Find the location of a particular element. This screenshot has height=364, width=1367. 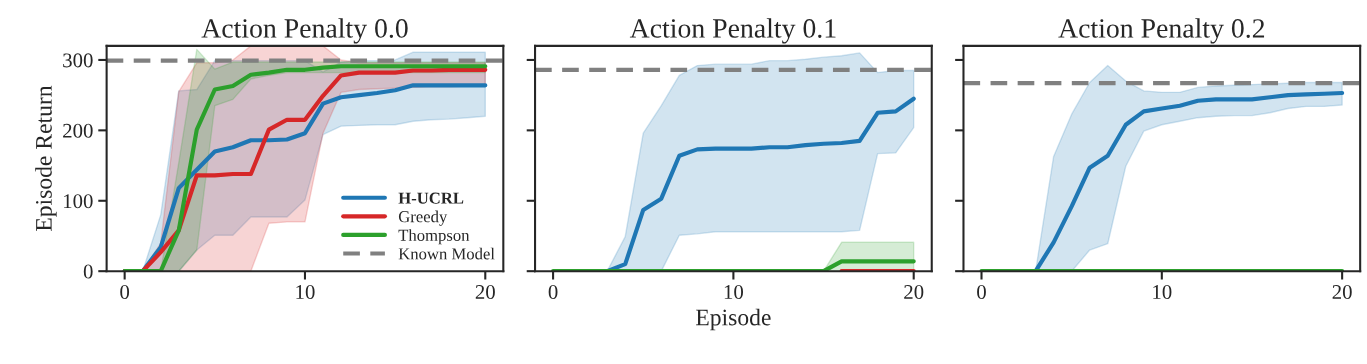

y-axis-title: Episode Return is located at coordinates (46, 158).